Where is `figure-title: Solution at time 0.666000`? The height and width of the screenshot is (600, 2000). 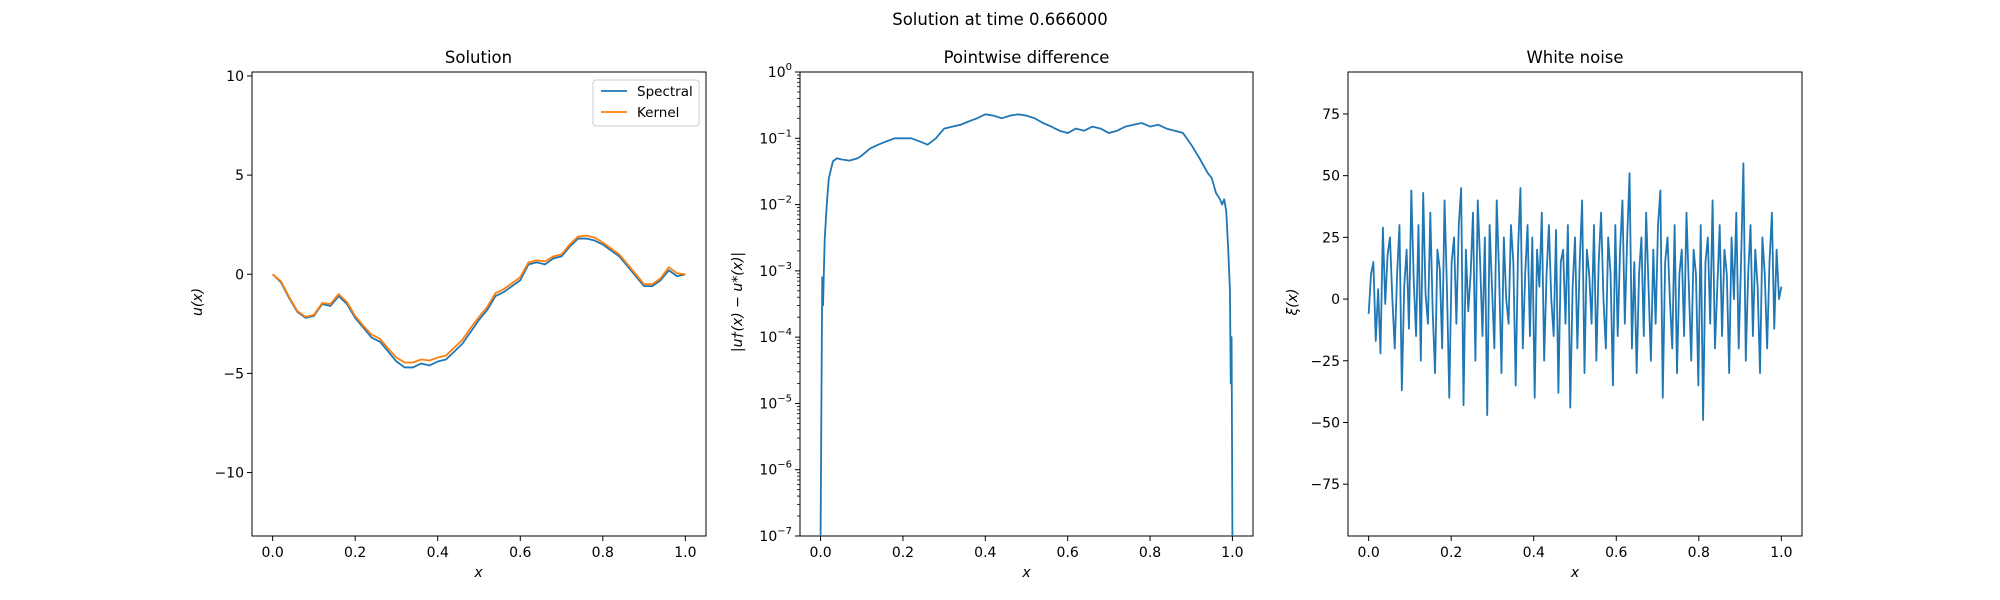 figure-title: Solution at time 0.666000 is located at coordinates (1000, 19).